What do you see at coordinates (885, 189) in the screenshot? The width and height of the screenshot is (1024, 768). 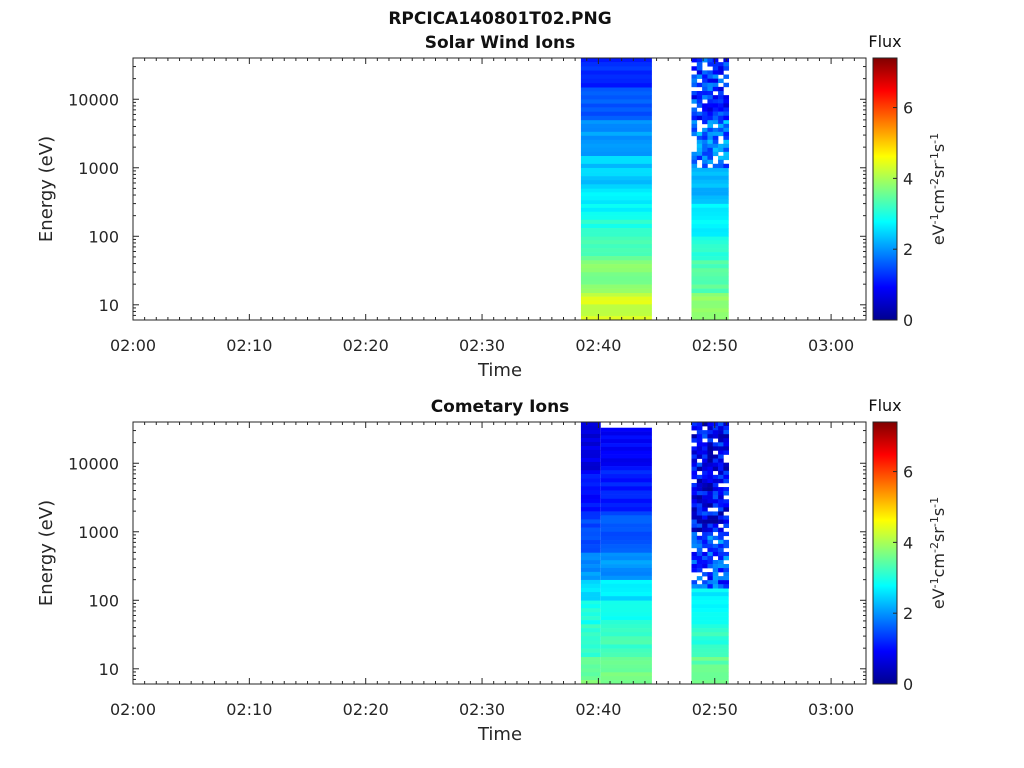 I see `colorbar` at bounding box center [885, 189].